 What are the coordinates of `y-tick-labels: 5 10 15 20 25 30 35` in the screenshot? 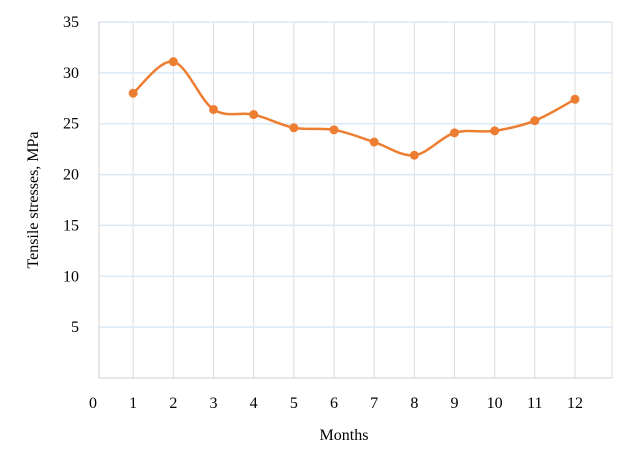 It's located at (71, 175).